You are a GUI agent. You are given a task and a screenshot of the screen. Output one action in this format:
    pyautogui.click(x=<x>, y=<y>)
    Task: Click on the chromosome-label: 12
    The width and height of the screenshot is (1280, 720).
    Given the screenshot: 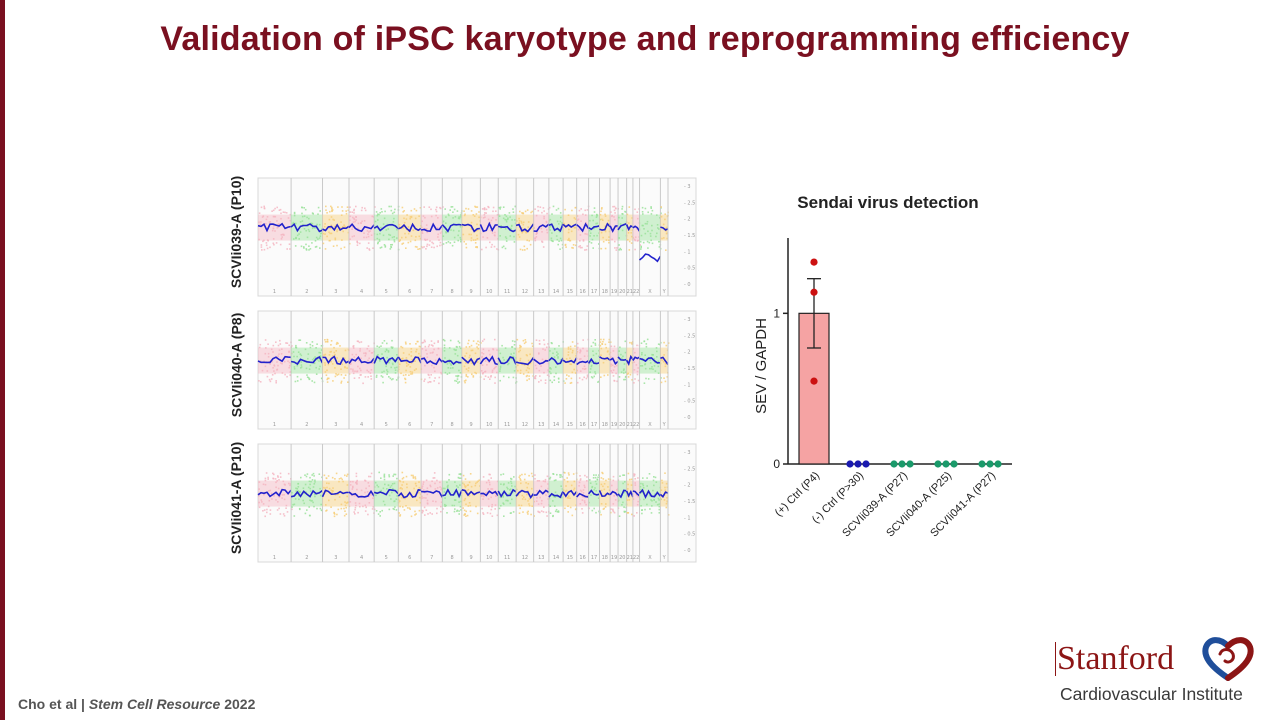 What is the action you would take?
    pyautogui.click(x=525, y=425)
    